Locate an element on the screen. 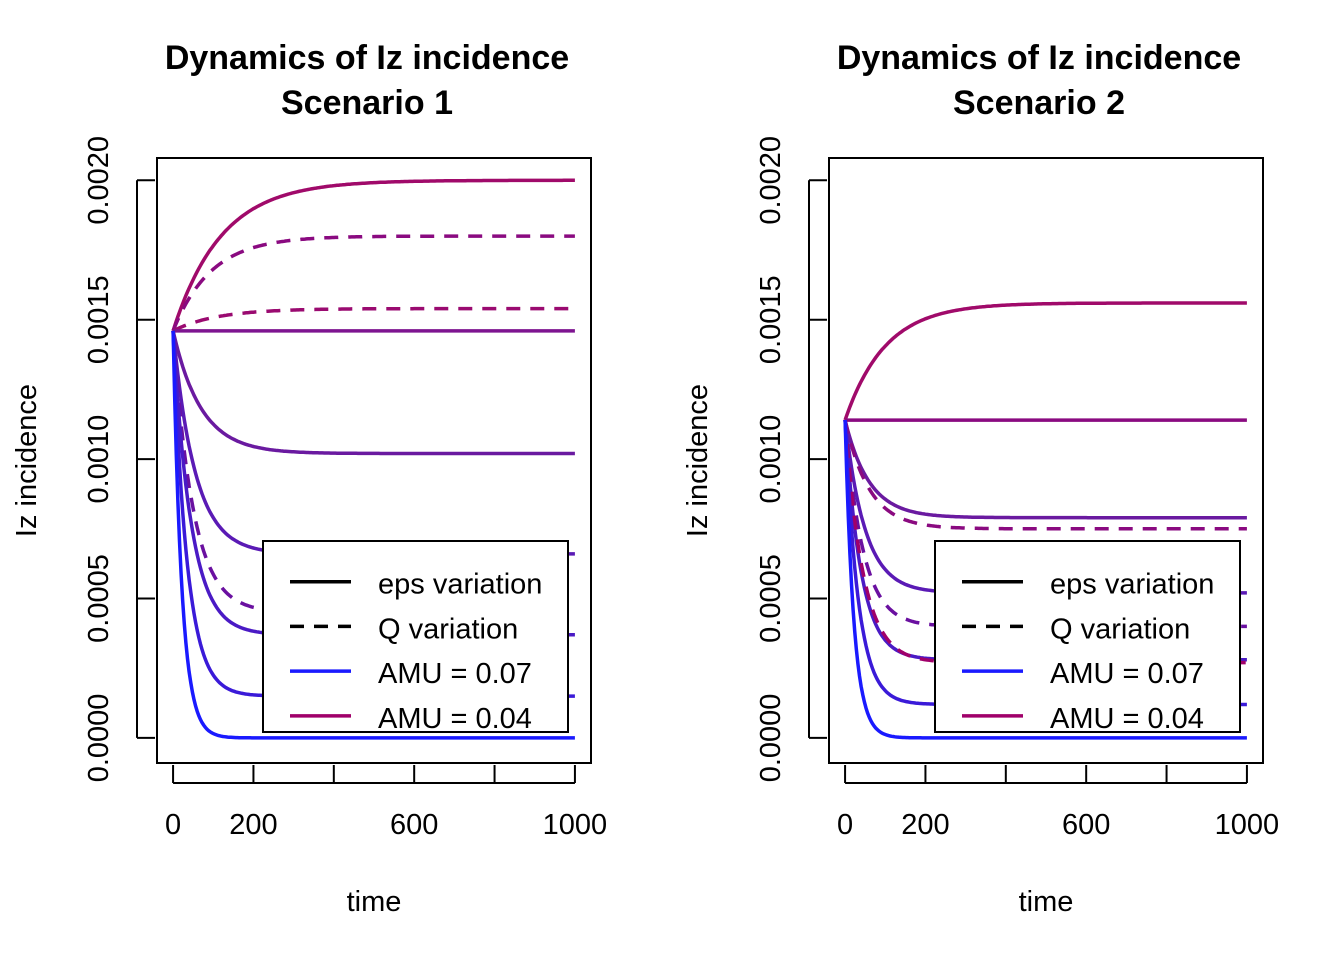 The width and height of the screenshot is (1344, 960). chart-subtitle: Scenario 1 is located at coordinates (367, 103).